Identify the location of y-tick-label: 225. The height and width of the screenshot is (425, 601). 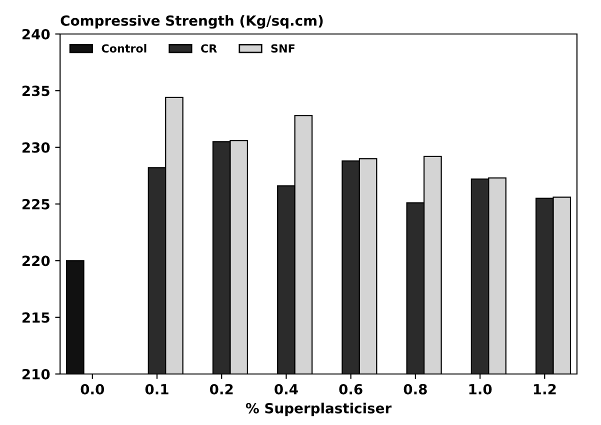
(36, 204).